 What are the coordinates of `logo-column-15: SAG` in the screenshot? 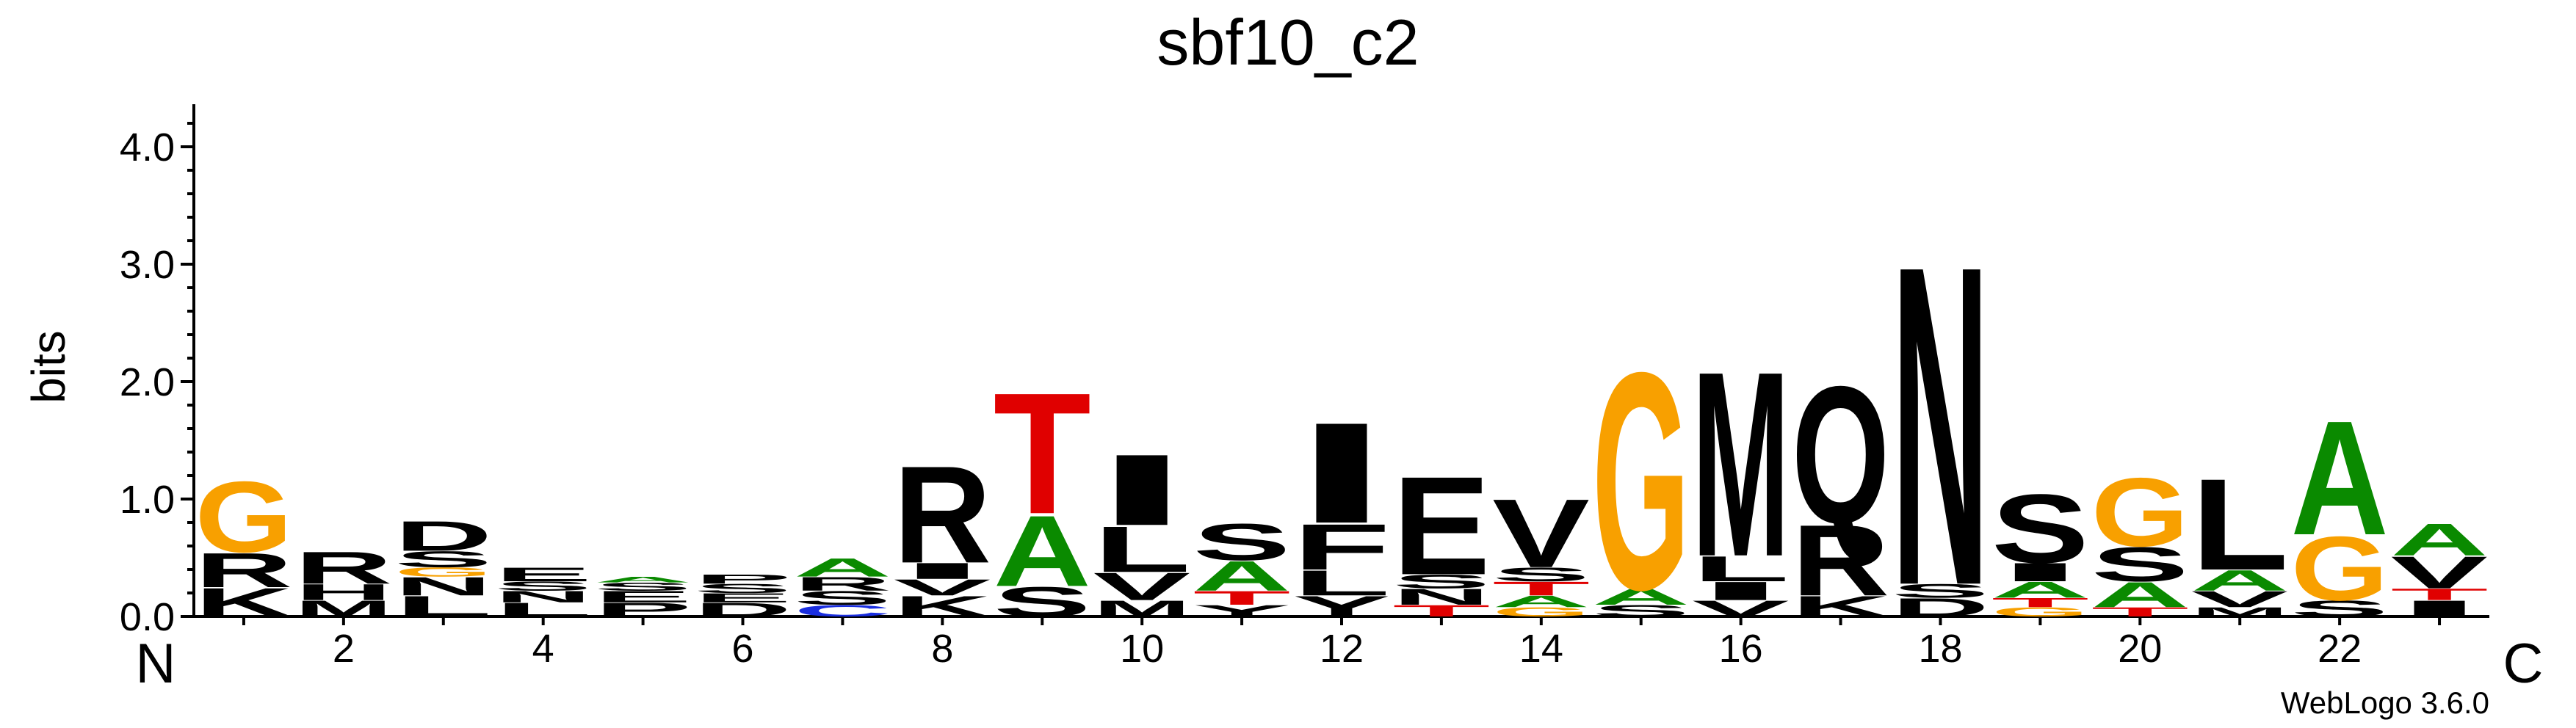 It's located at (1641, 481).